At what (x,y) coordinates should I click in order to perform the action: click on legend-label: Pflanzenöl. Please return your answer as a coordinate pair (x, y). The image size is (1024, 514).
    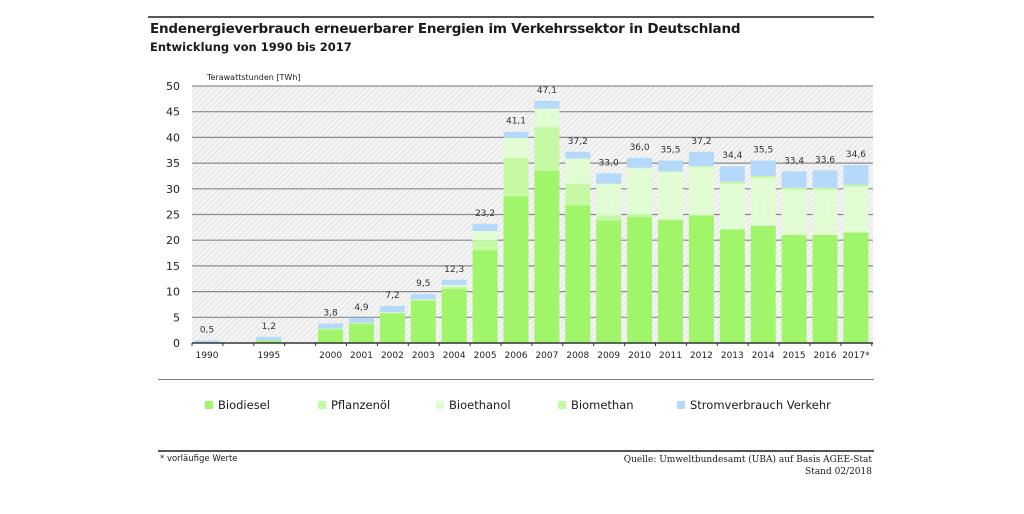
    Looking at the image, I should click on (361, 405).